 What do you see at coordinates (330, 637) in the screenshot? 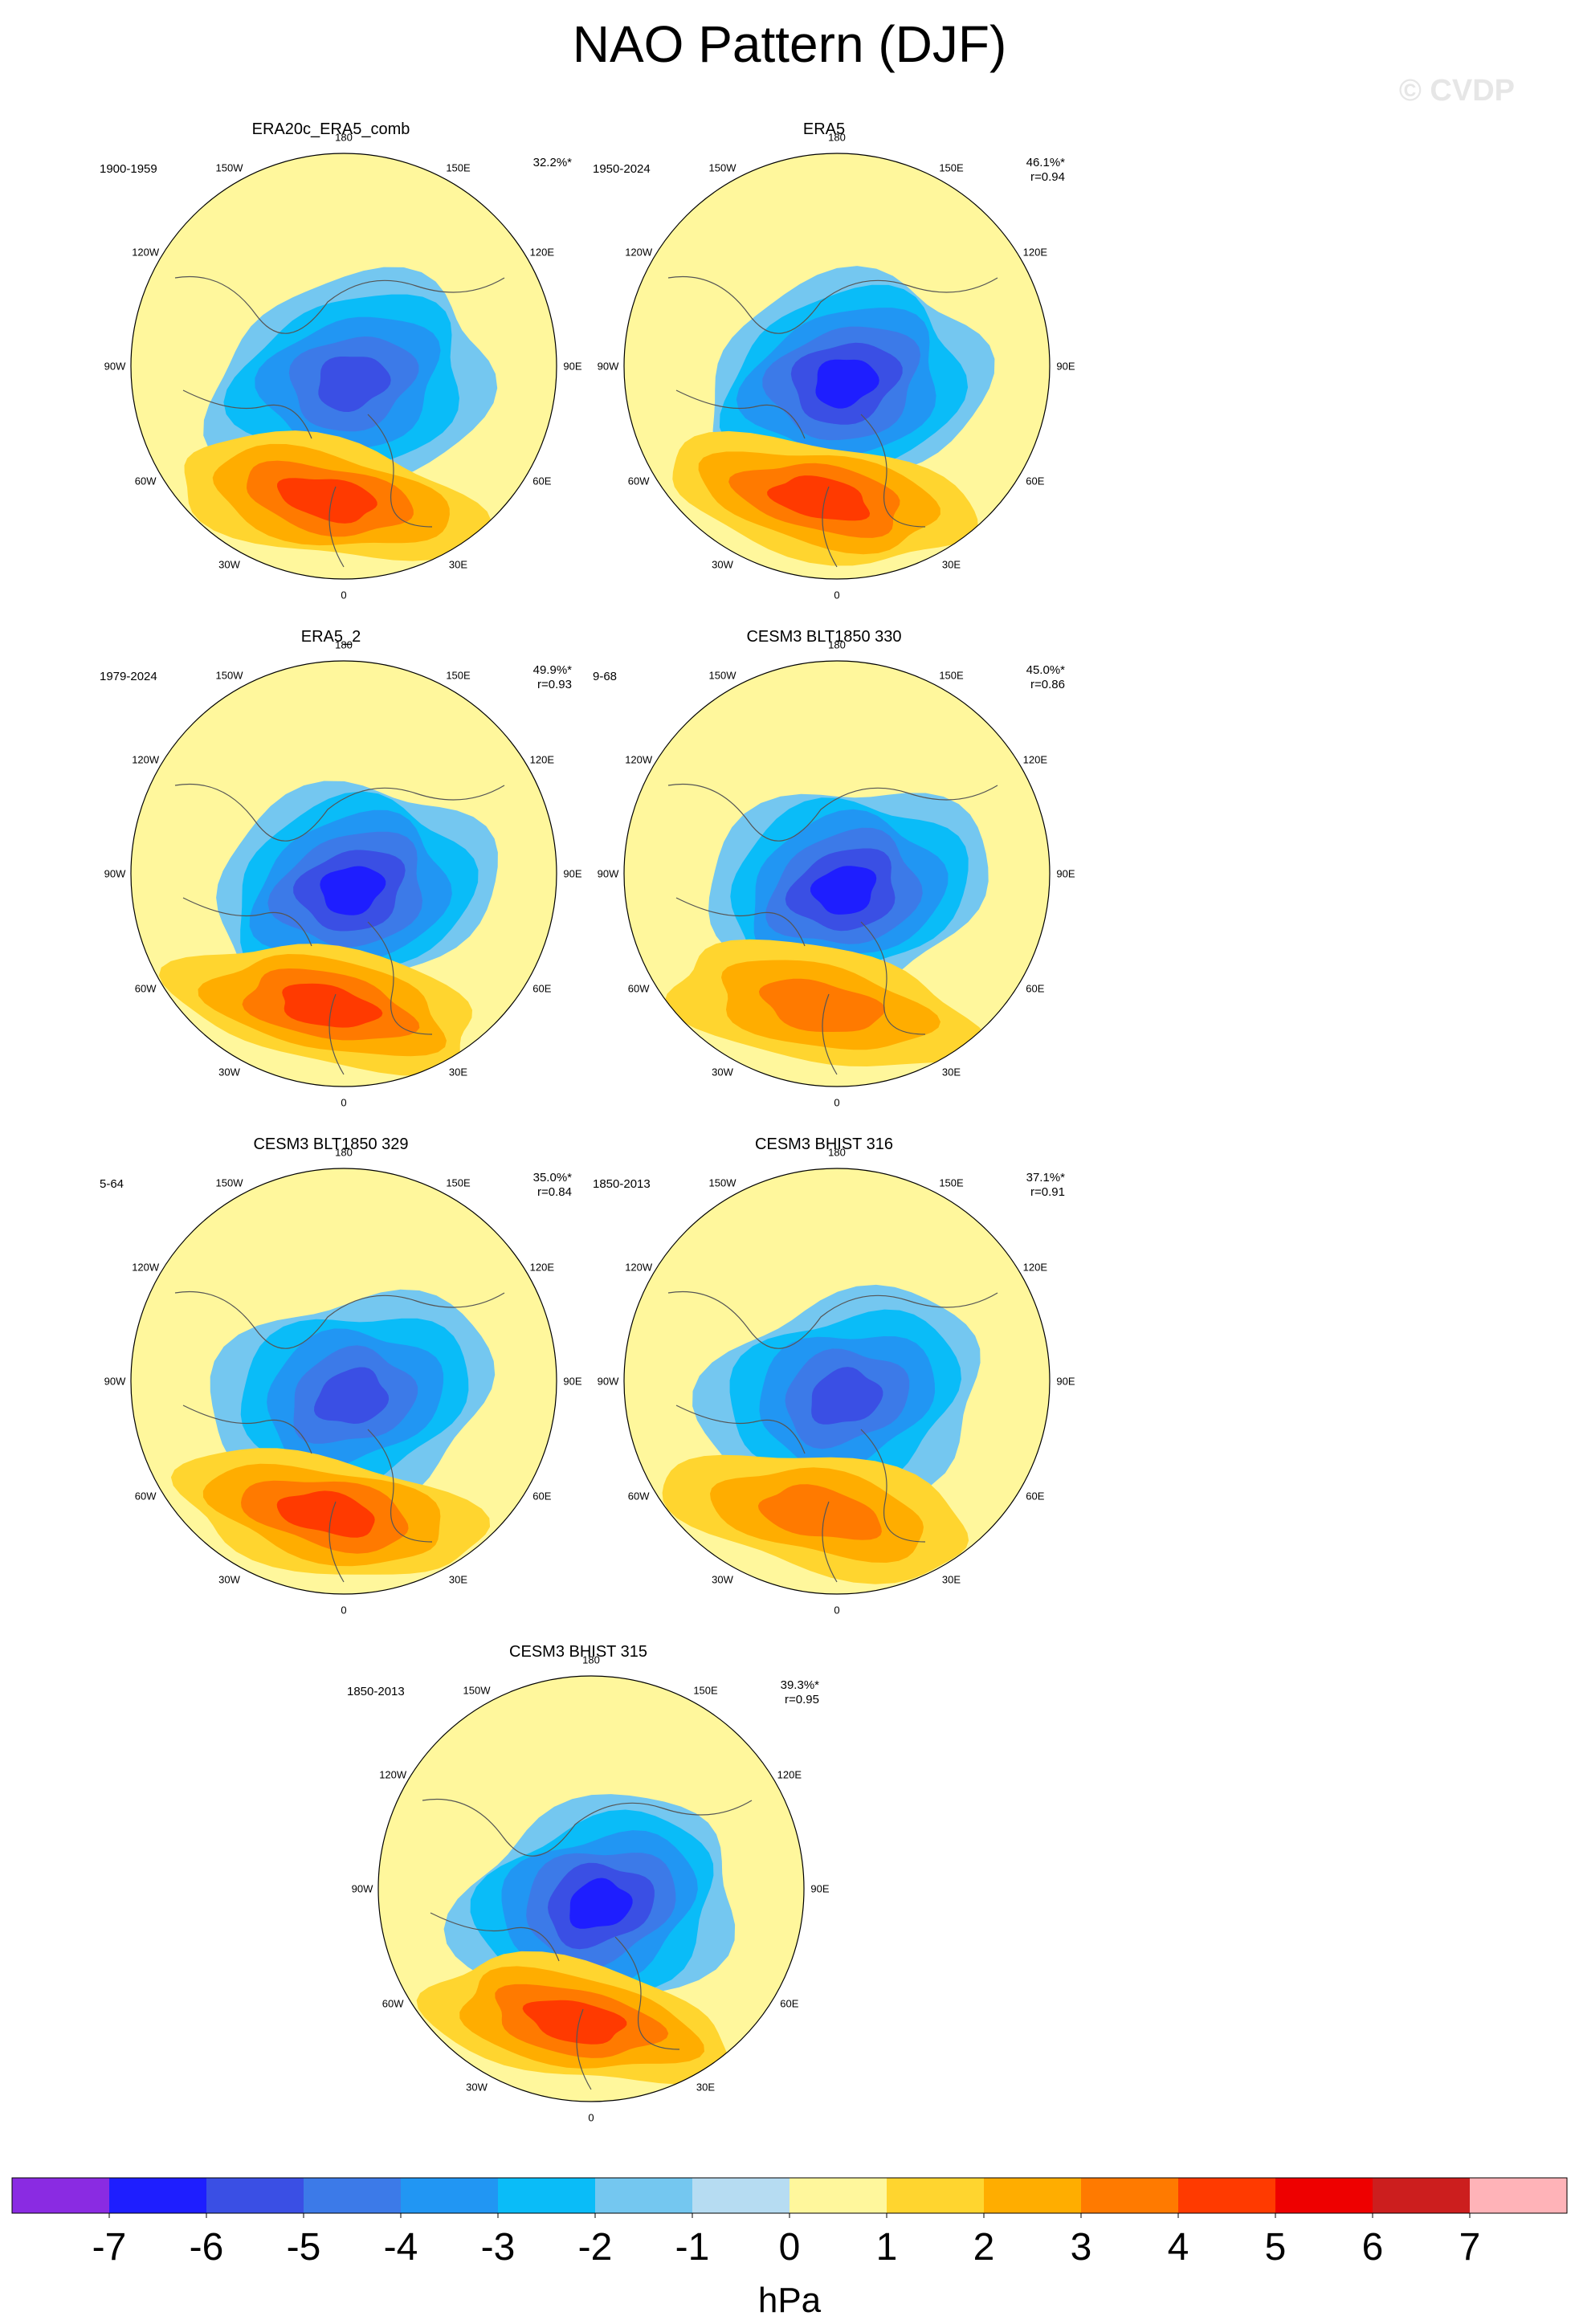
I see `panel-title: ERA5_2` at bounding box center [330, 637].